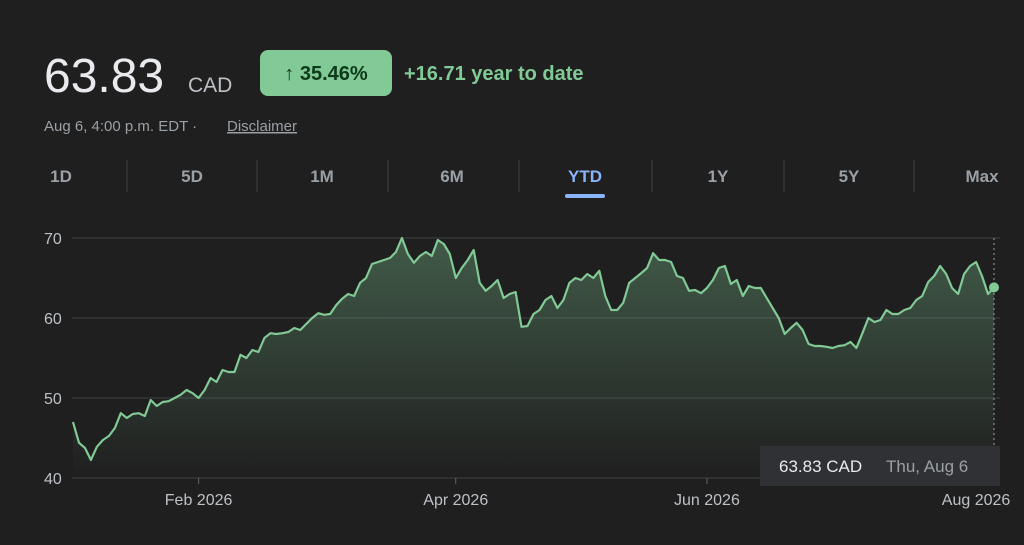 Image resolution: width=1024 pixels, height=545 pixels. What do you see at coordinates (849, 176) in the screenshot?
I see `range-tab: 5Y` at bounding box center [849, 176].